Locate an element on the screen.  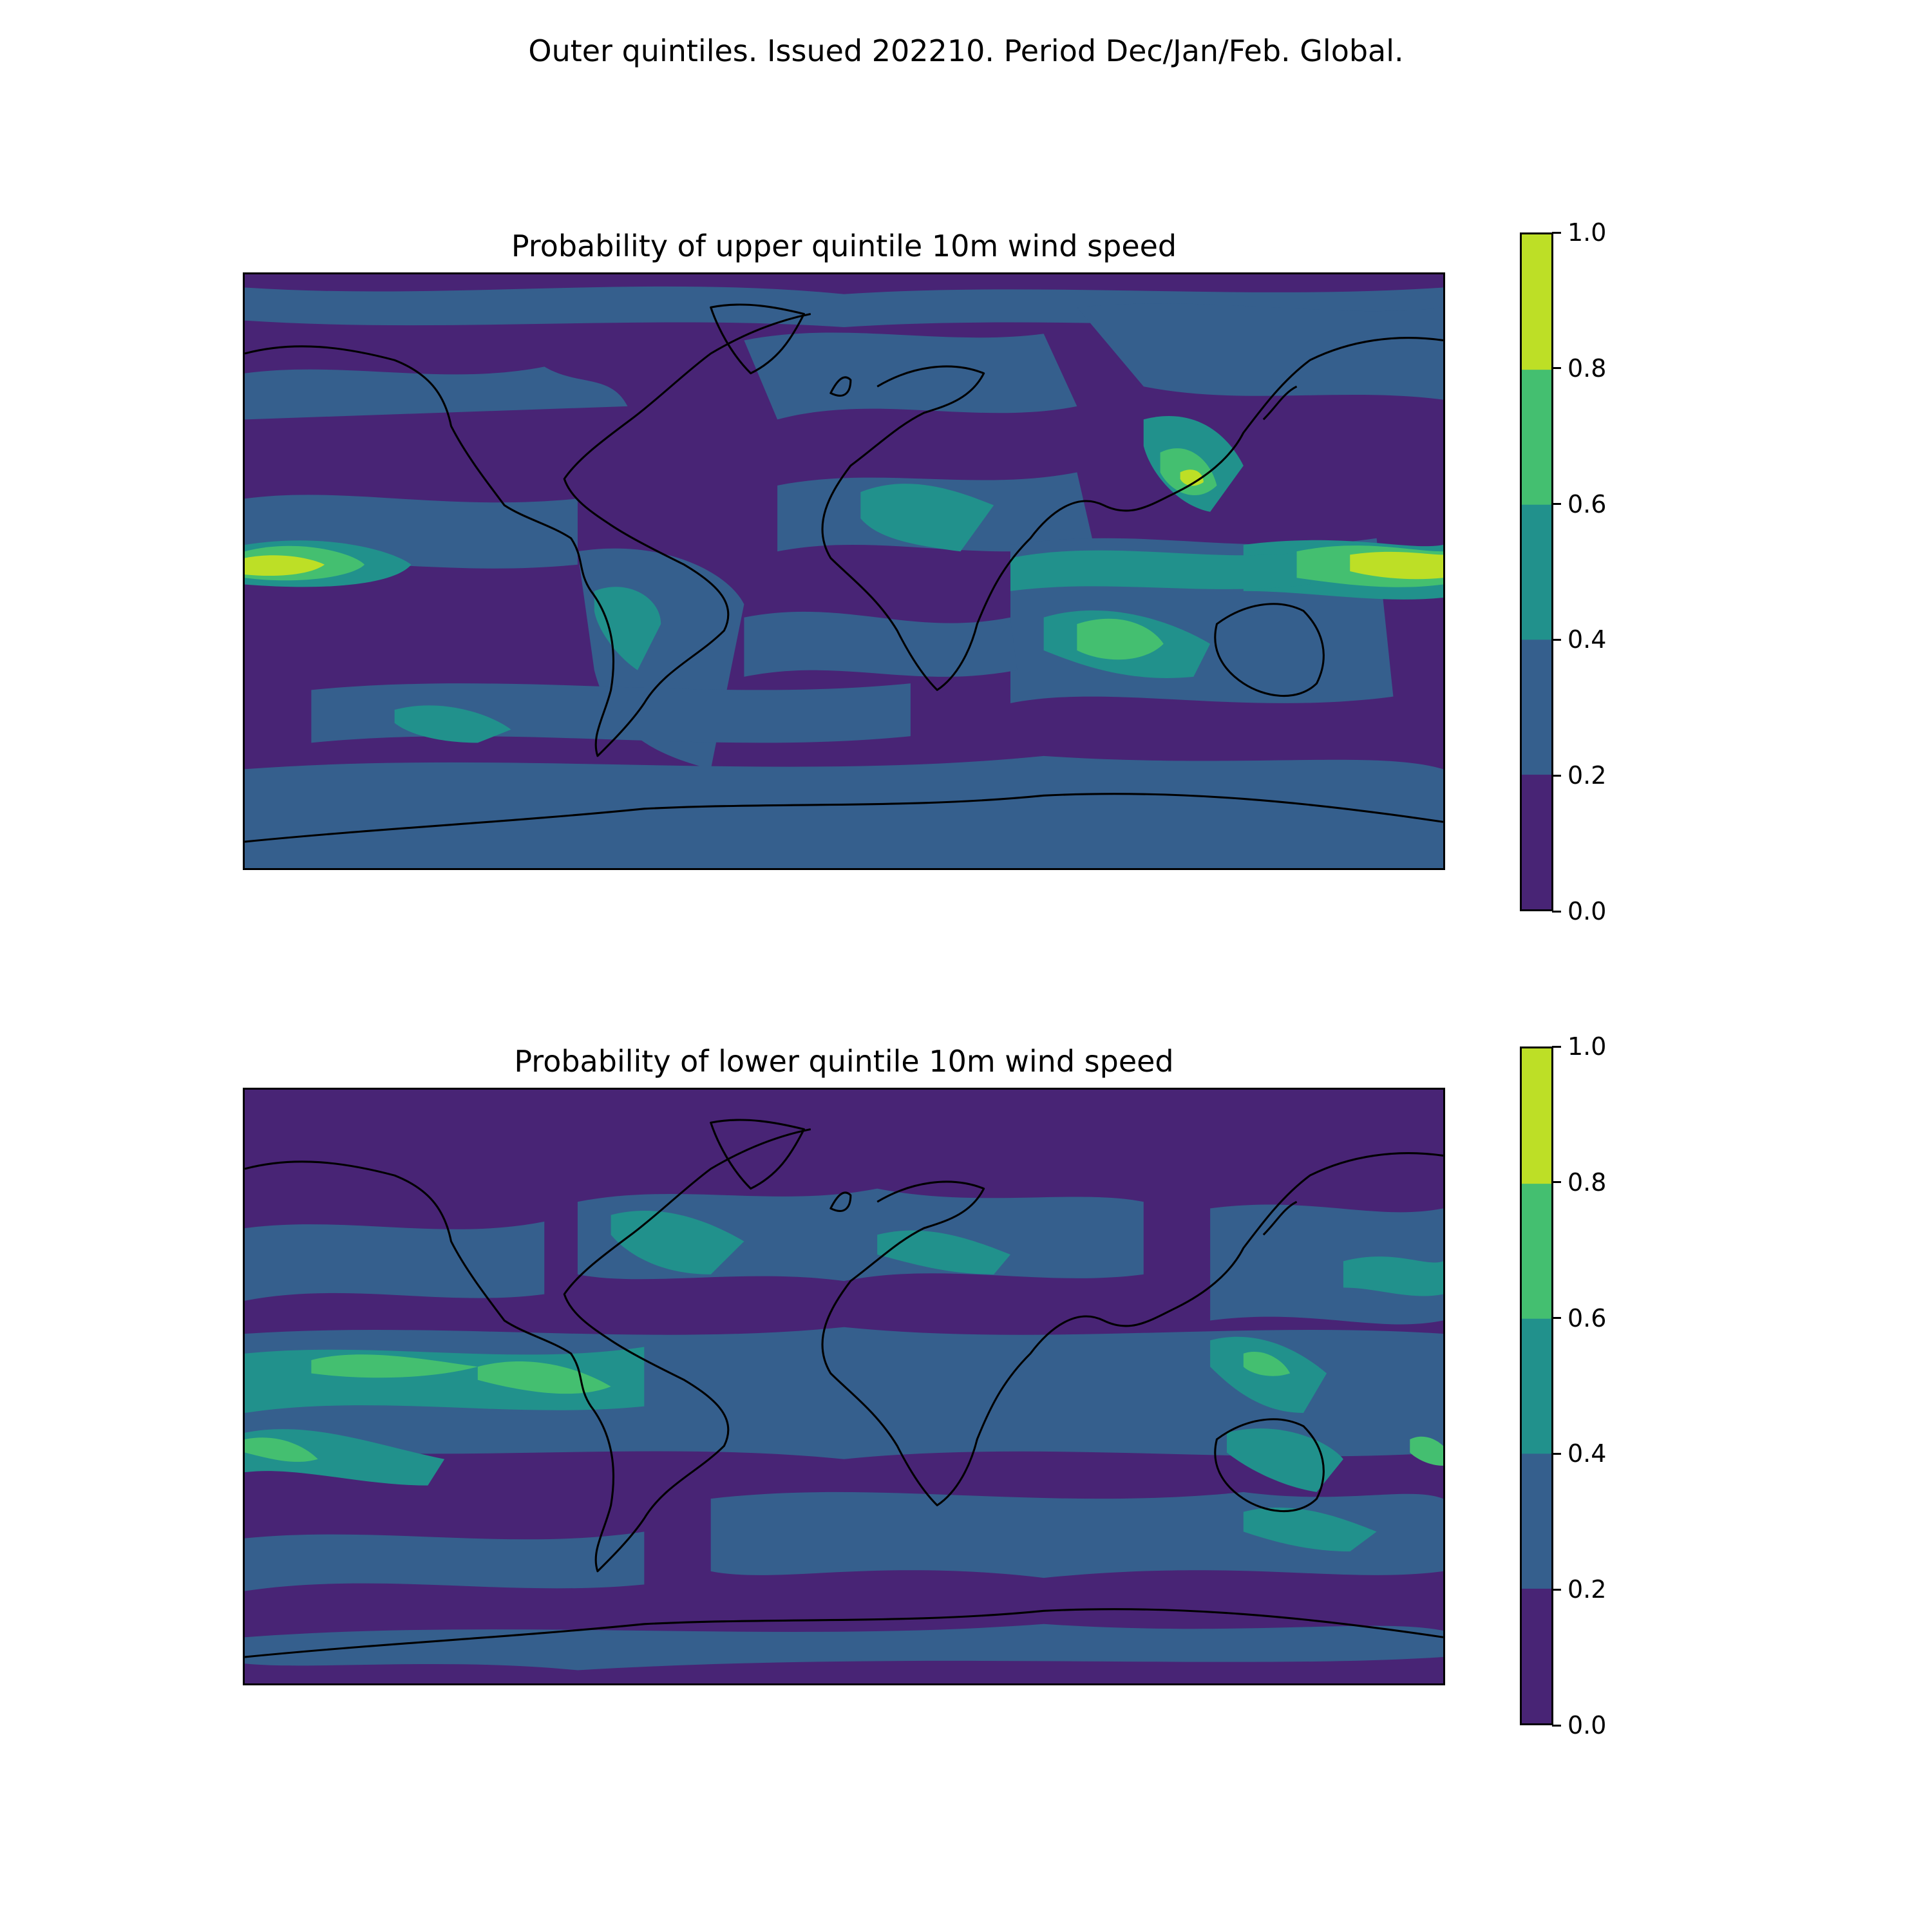
lower-colorbar-ticks: 0.0 0.2 0.4 0.6 0.8 1.0 is located at coordinates (1616, 1385).